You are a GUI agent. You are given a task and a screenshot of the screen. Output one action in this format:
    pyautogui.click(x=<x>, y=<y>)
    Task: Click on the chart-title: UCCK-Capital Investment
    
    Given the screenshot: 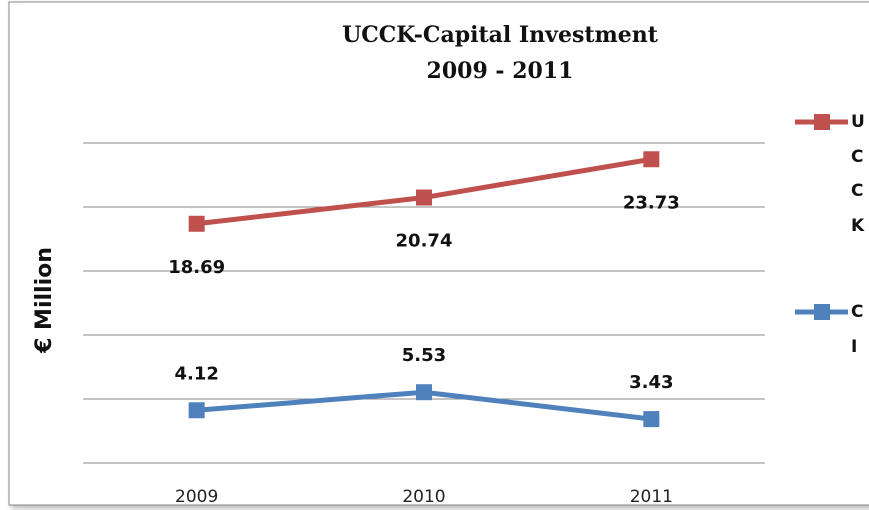 What is the action you would take?
    pyautogui.click(x=500, y=35)
    